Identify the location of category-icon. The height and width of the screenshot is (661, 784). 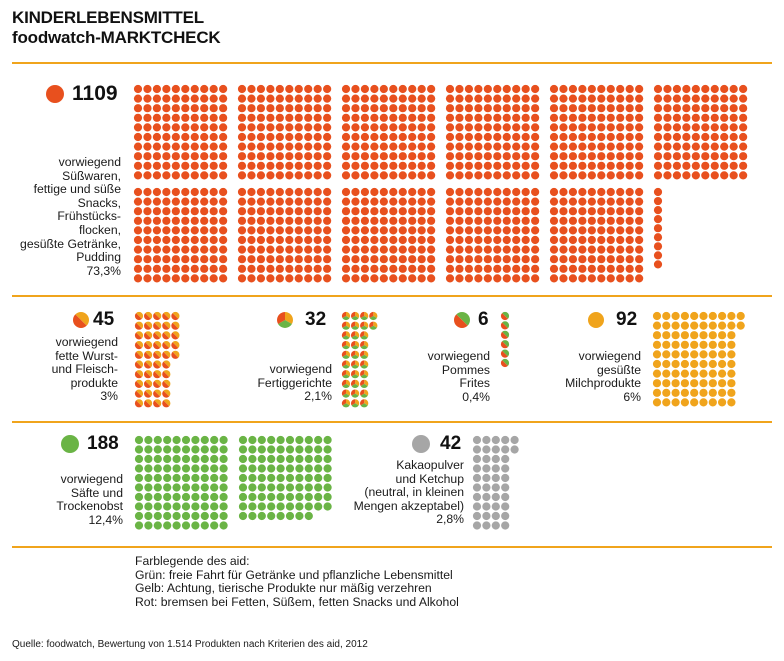
(70, 444).